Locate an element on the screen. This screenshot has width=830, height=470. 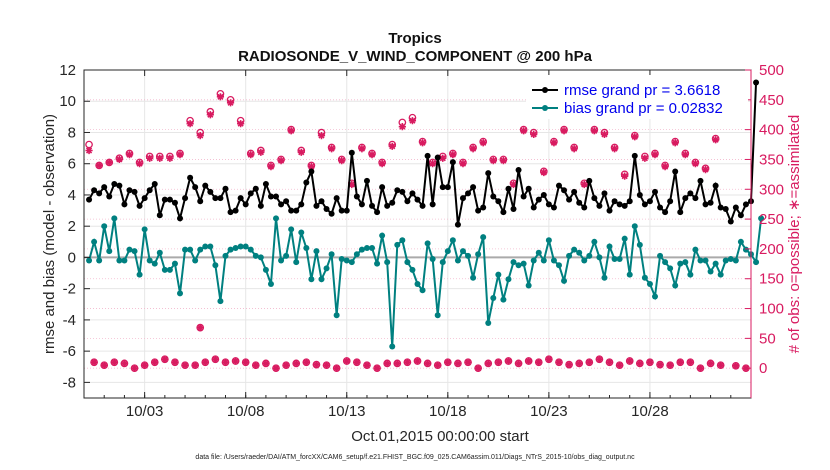
y-right-tick-label: 200 is located at coordinates (771, 249).